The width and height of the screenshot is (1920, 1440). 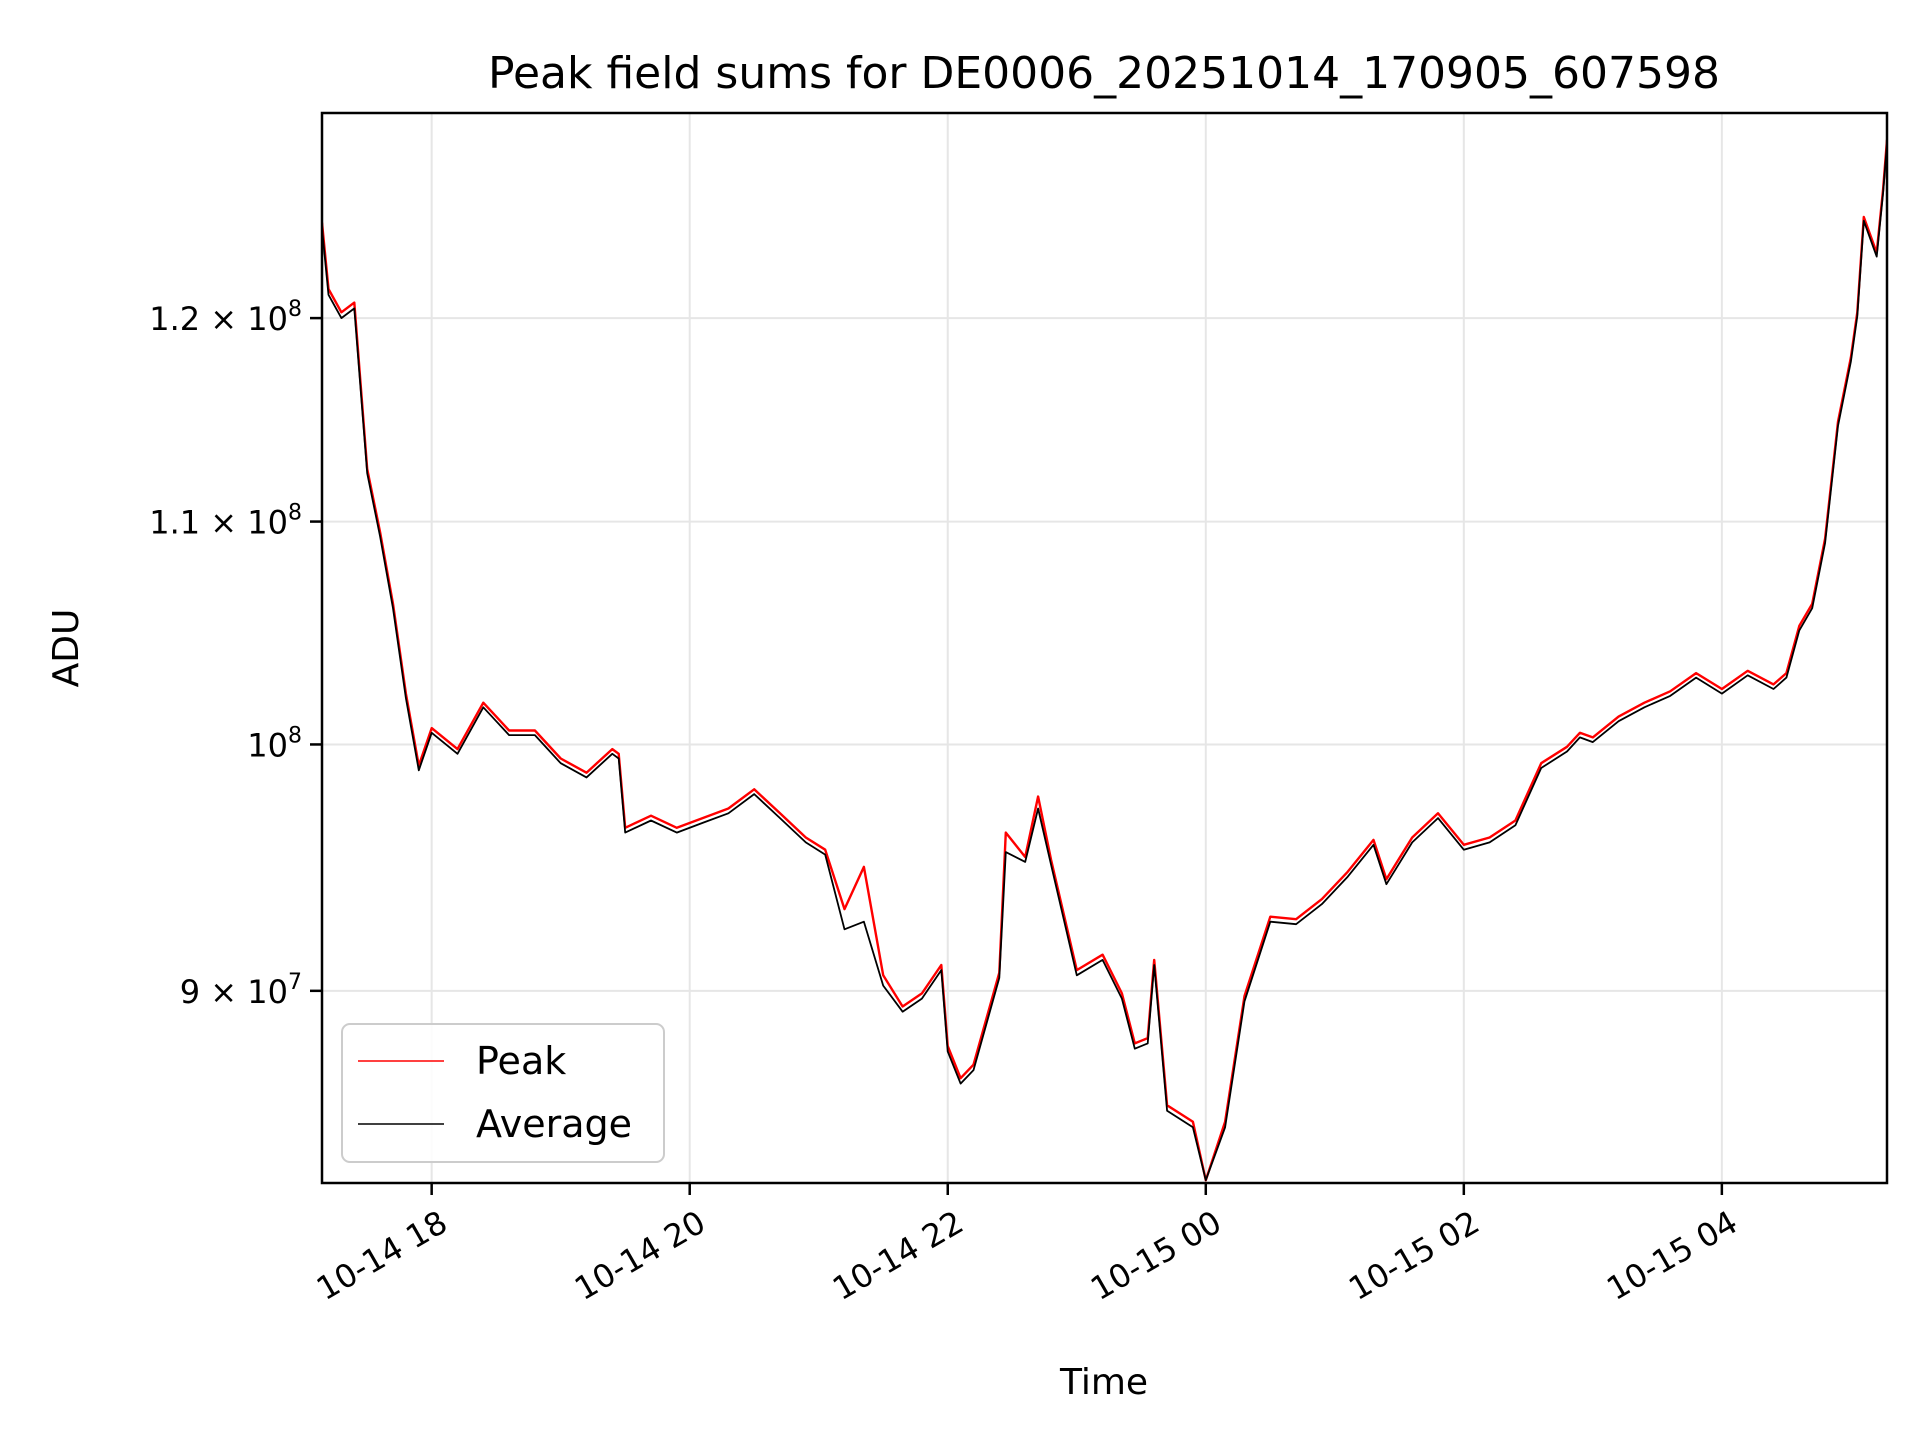 What do you see at coordinates (554, 1124) in the screenshot?
I see `legend-average-label: Average` at bounding box center [554, 1124].